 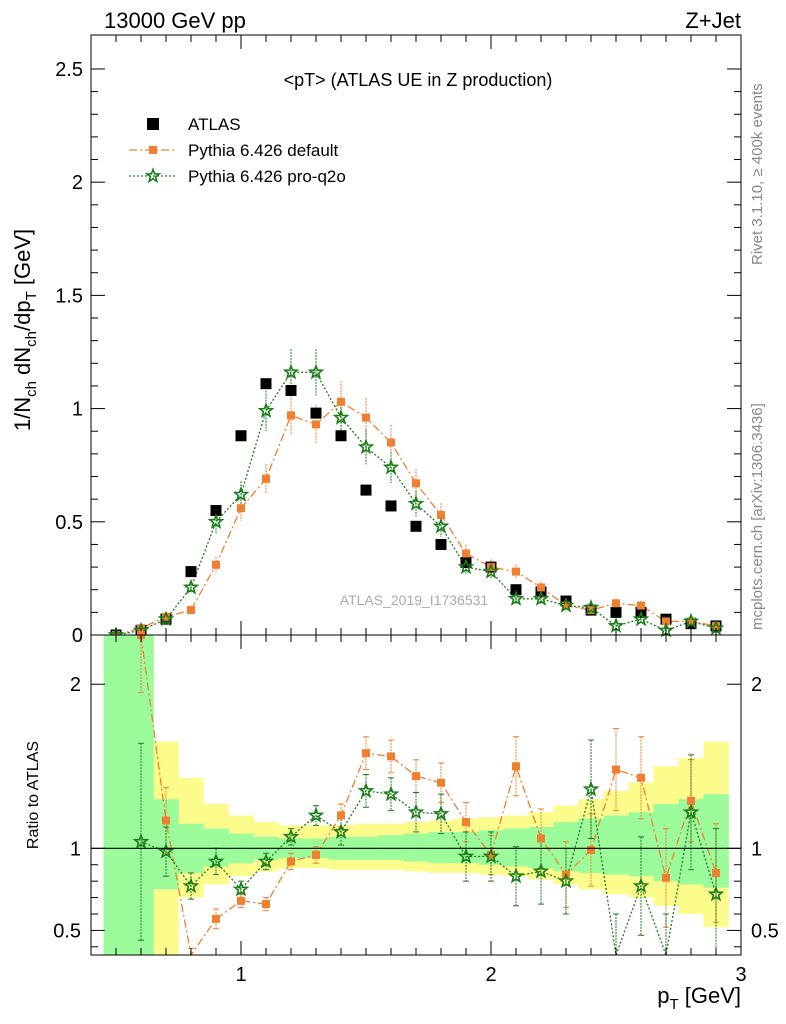 I want to click on x-tick-label: 3, so click(x=740, y=975).